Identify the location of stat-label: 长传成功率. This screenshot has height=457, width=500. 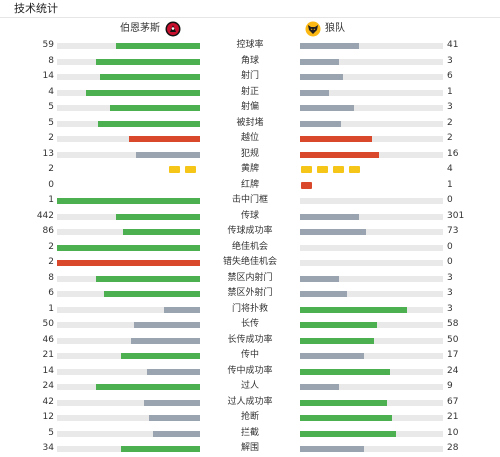
(250, 339).